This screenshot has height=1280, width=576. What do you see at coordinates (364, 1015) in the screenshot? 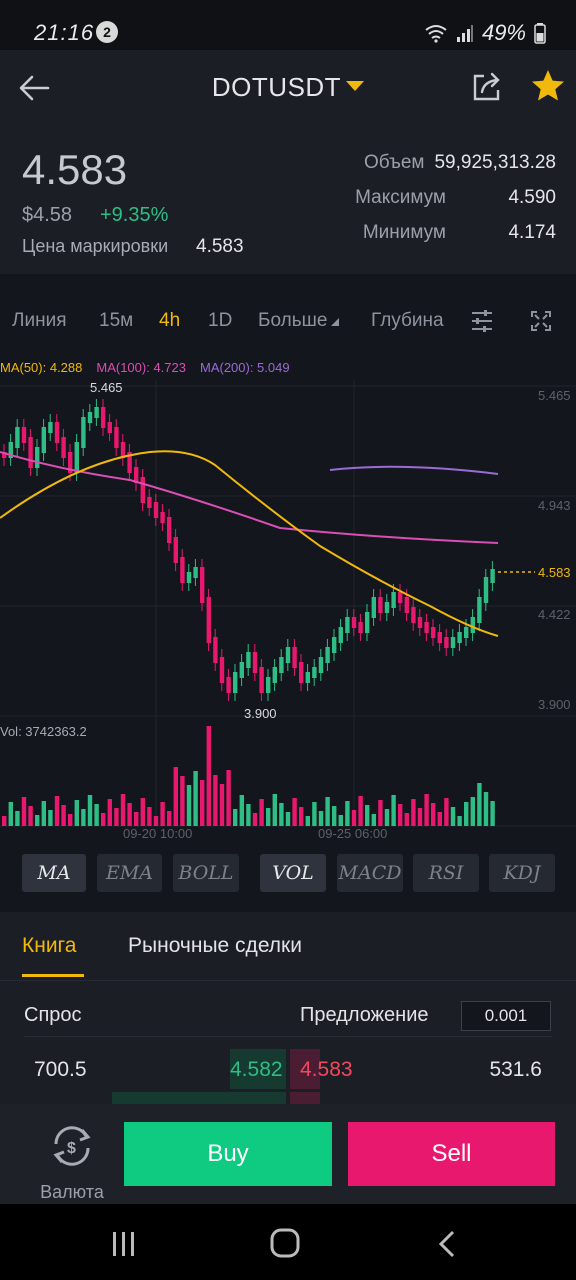
I see `ask-column-label: Предложение` at bounding box center [364, 1015].